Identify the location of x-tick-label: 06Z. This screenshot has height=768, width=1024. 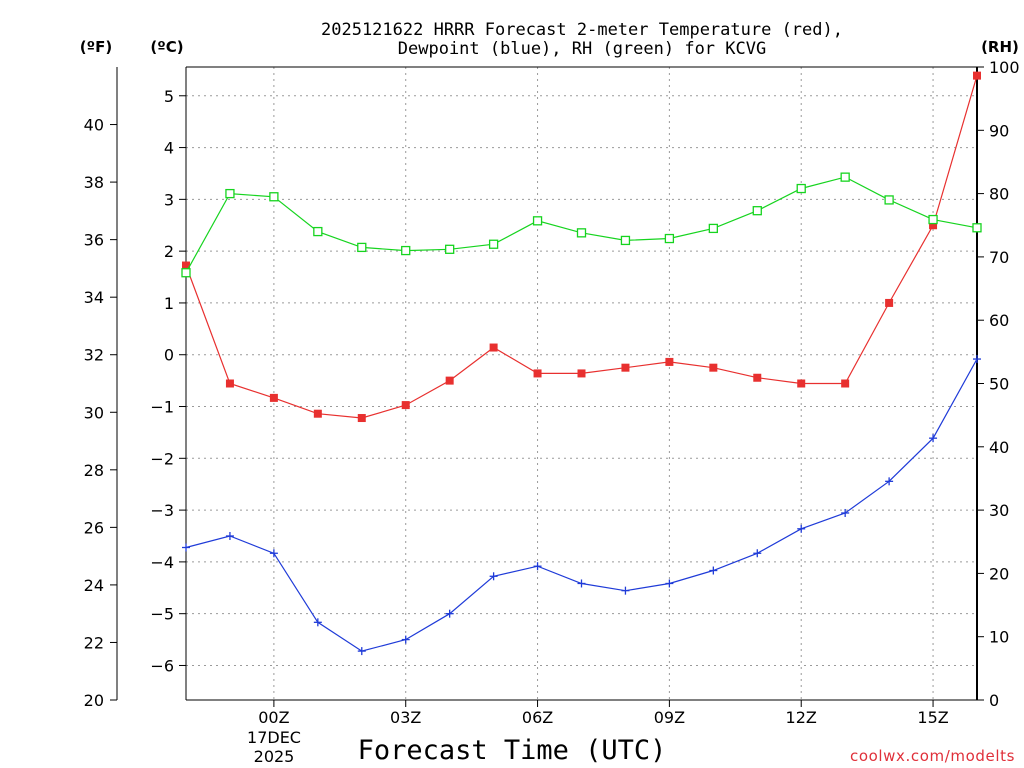
(537, 717).